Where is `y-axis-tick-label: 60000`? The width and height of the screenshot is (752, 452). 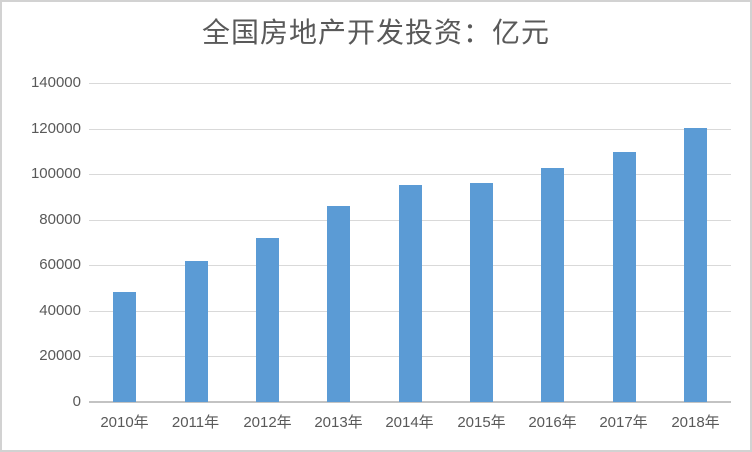
y-axis-tick-label: 60000 is located at coordinates (60, 265).